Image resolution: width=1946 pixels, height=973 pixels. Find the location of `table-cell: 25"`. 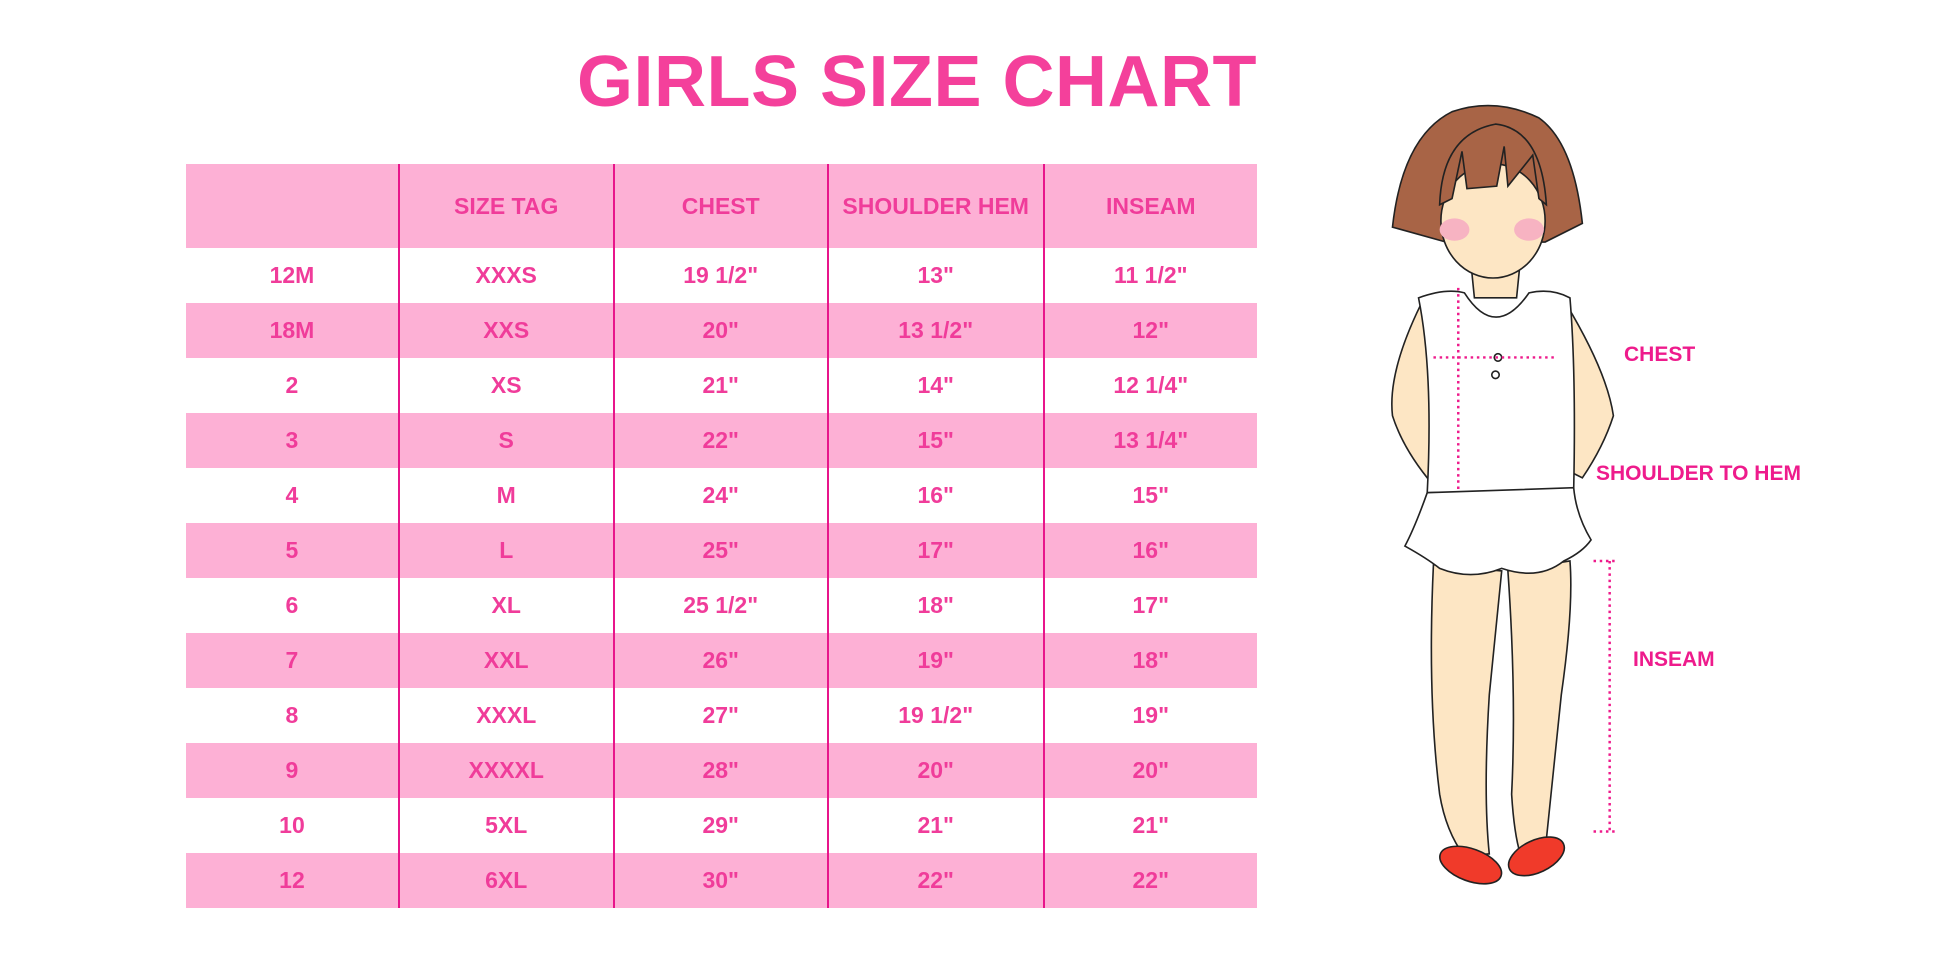

table-cell: 25" is located at coordinates (720, 550).